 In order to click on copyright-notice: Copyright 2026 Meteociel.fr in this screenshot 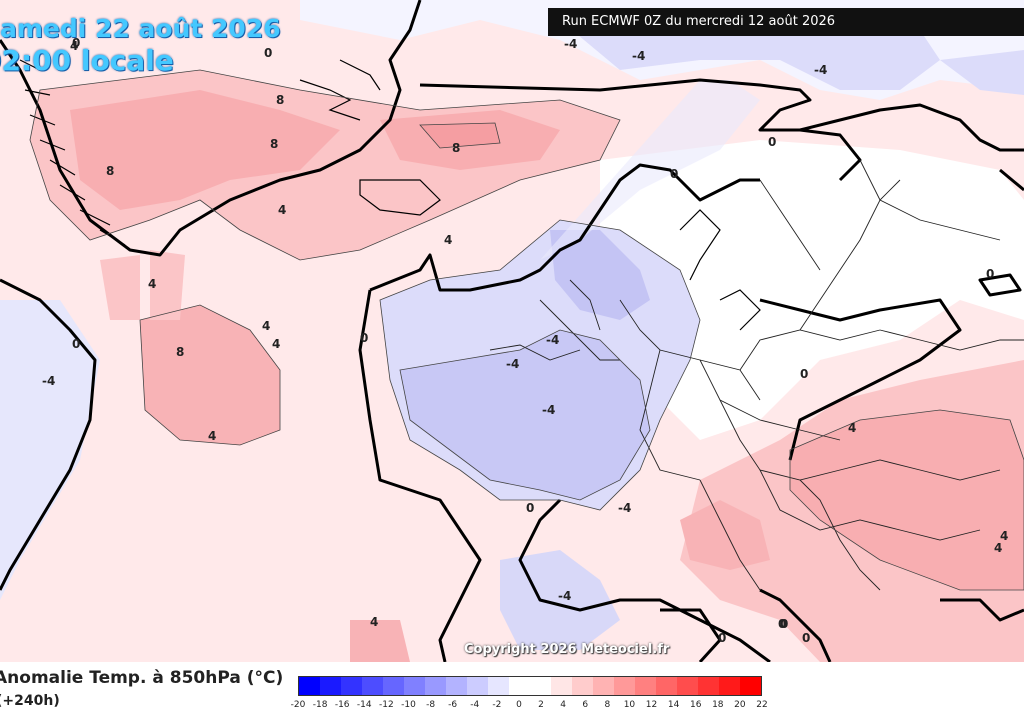, I will do `click(567, 649)`.